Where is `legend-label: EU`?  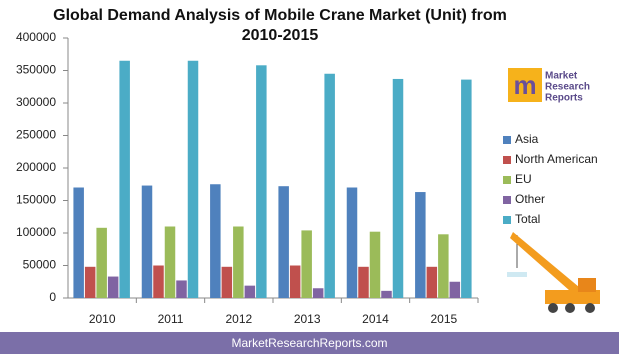
legend-label: EU is located at coordinates (523, 179).